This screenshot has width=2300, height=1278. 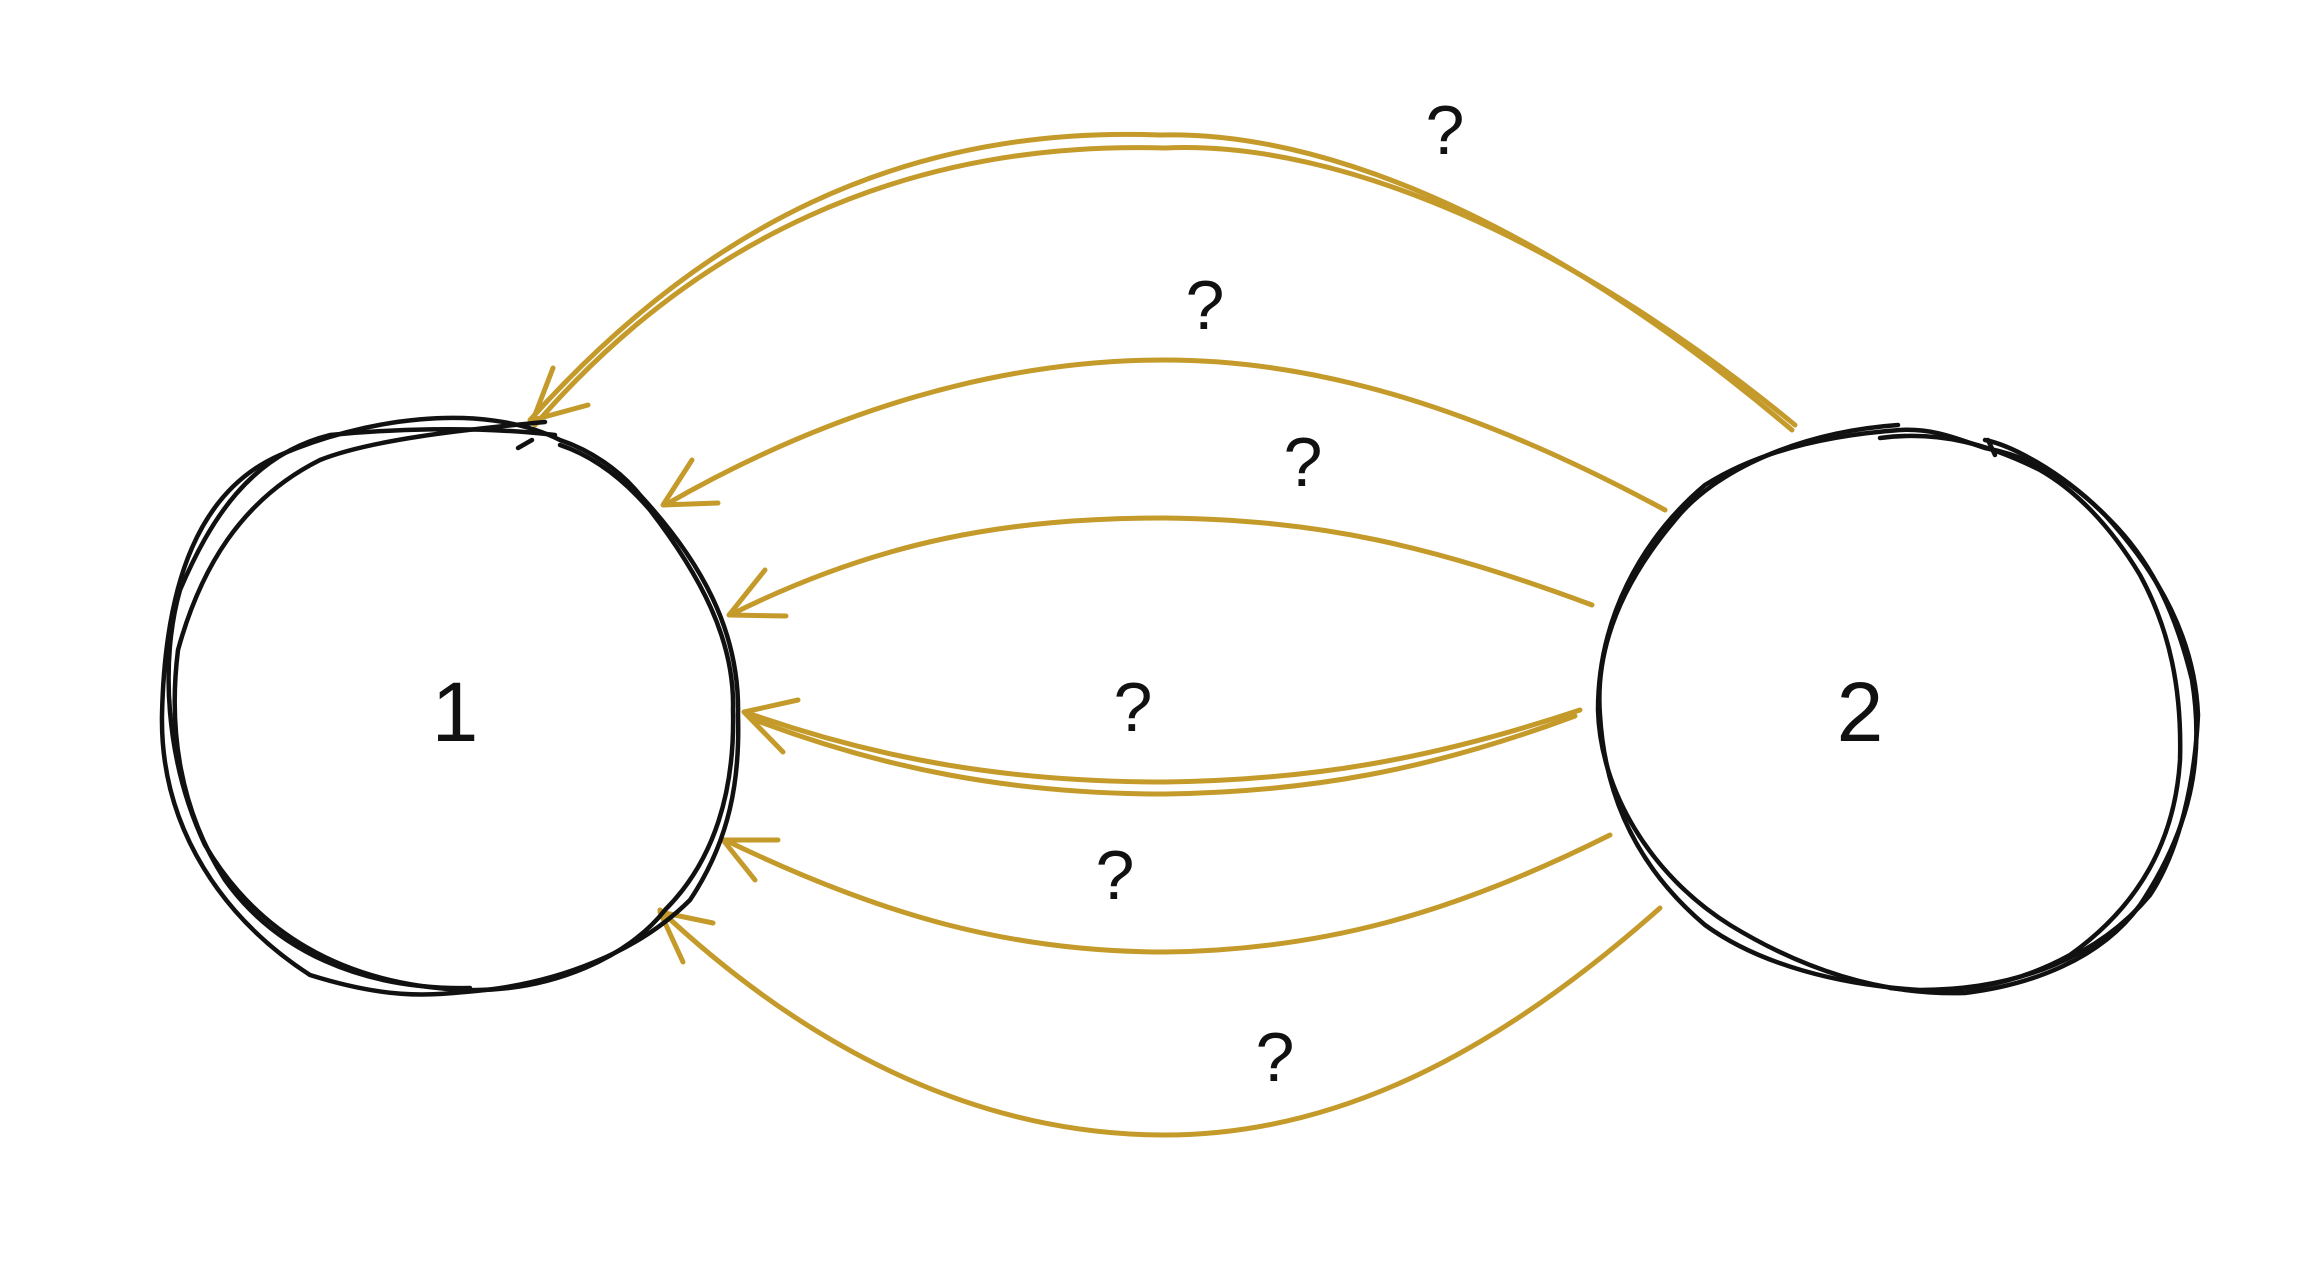 I want to click on edge-2-to-1-arc-middle-upper, so click(x=1160, y=567).